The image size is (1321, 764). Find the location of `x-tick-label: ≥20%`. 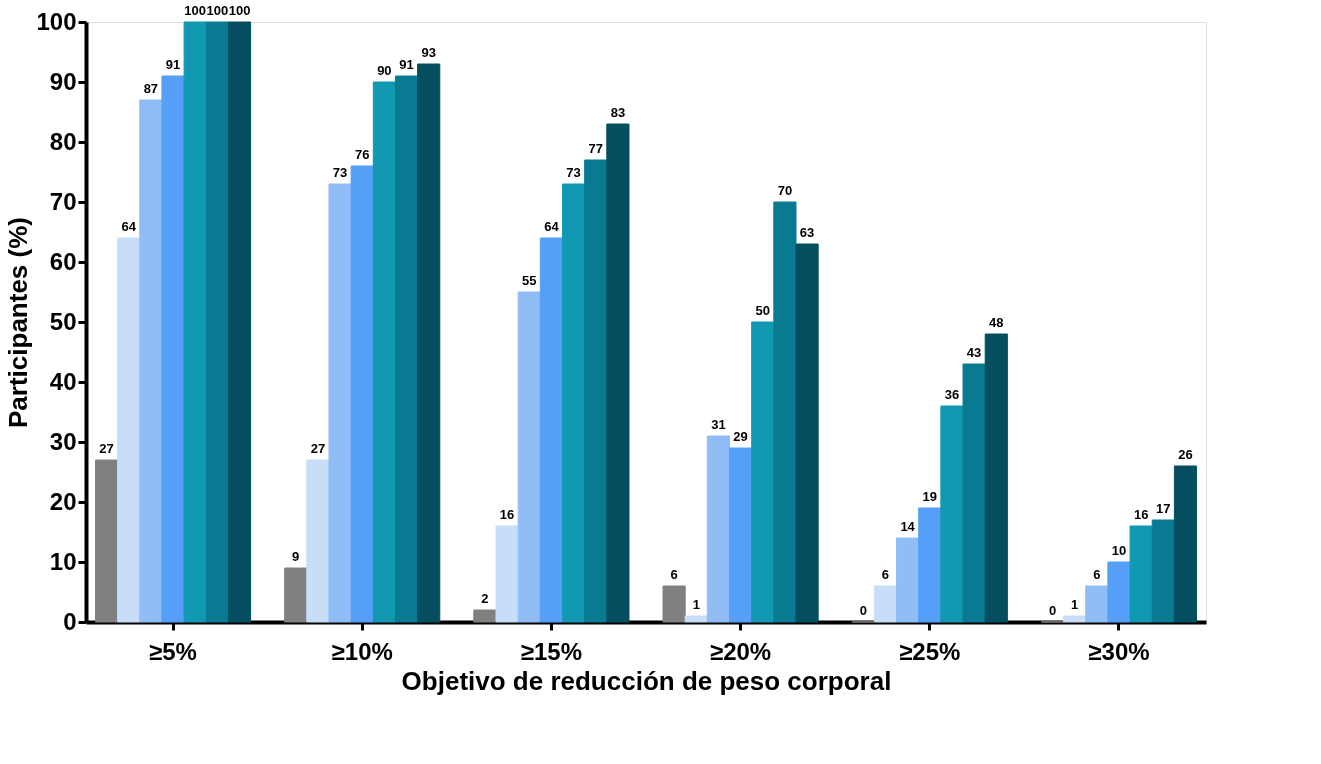

x-tick-label: ≥20% is located at coordinates (740, 651).